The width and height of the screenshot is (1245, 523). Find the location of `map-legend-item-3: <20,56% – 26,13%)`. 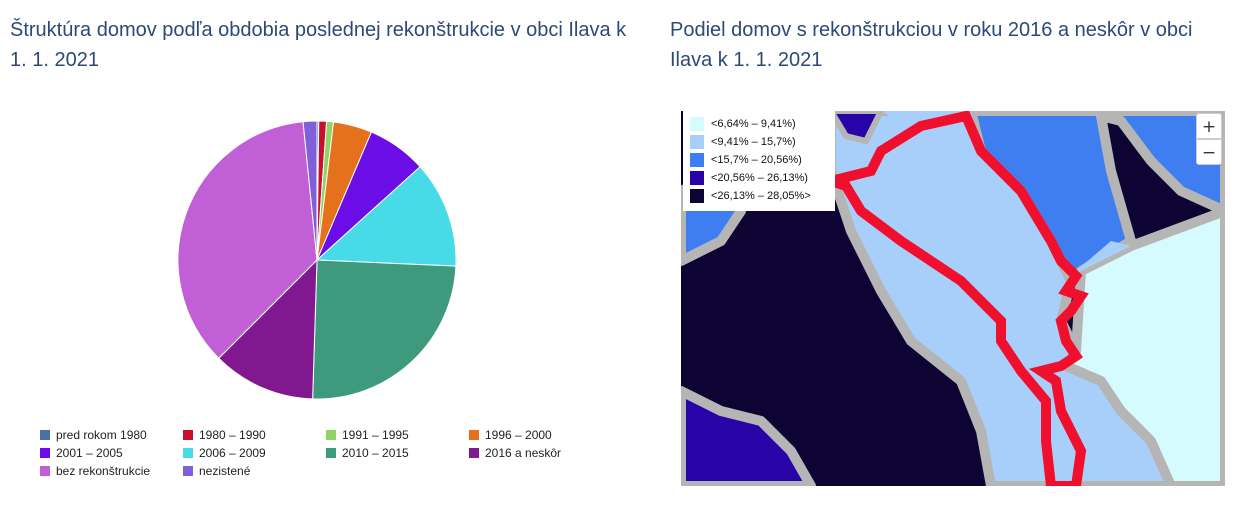

map-legend-item-3: <20,56% – 26,13%) is located at coordinates (749, 178).